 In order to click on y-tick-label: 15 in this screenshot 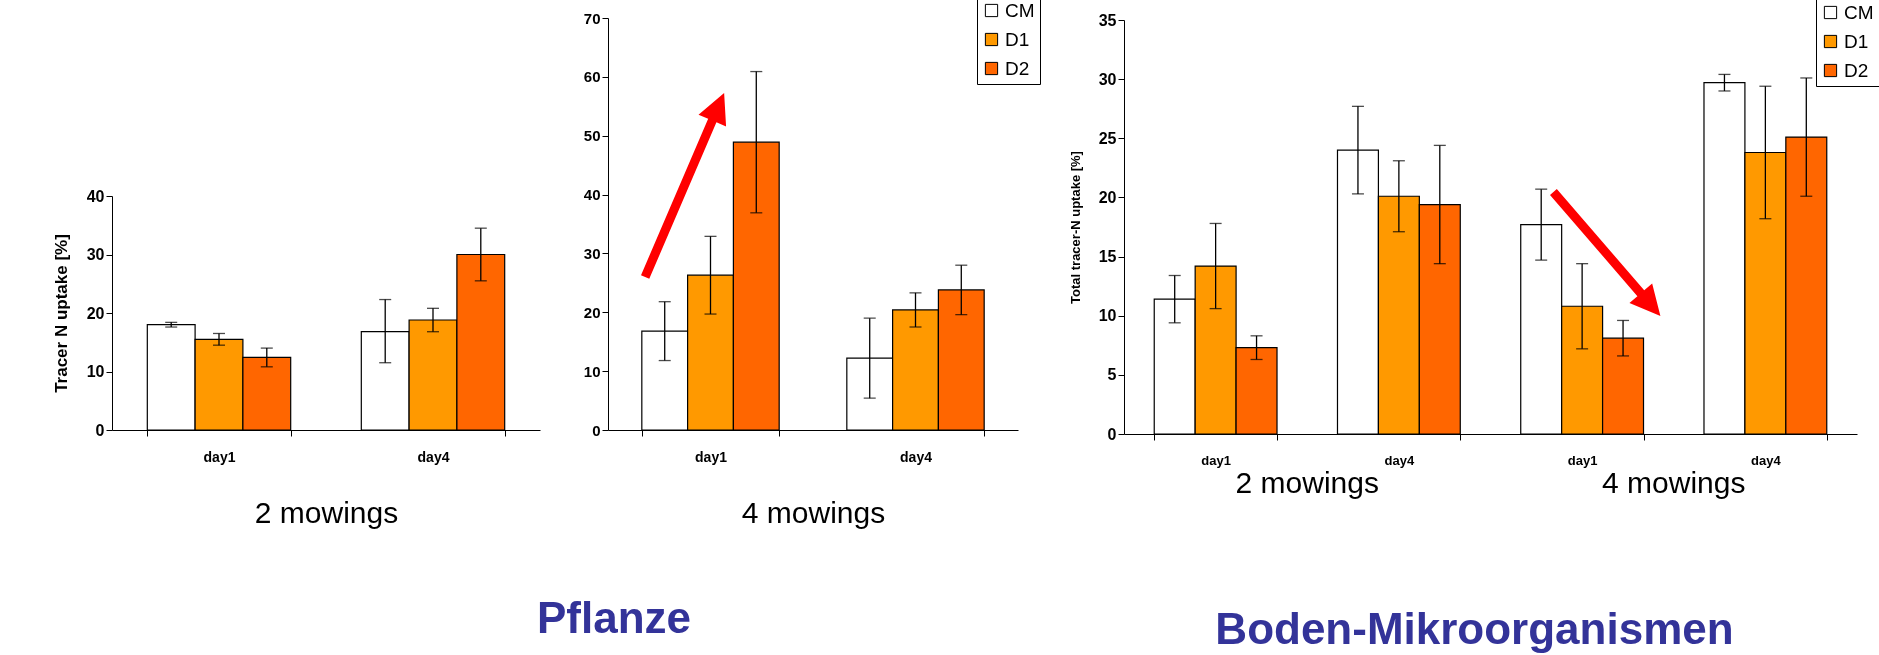, I will do `click(1107, 257)`.